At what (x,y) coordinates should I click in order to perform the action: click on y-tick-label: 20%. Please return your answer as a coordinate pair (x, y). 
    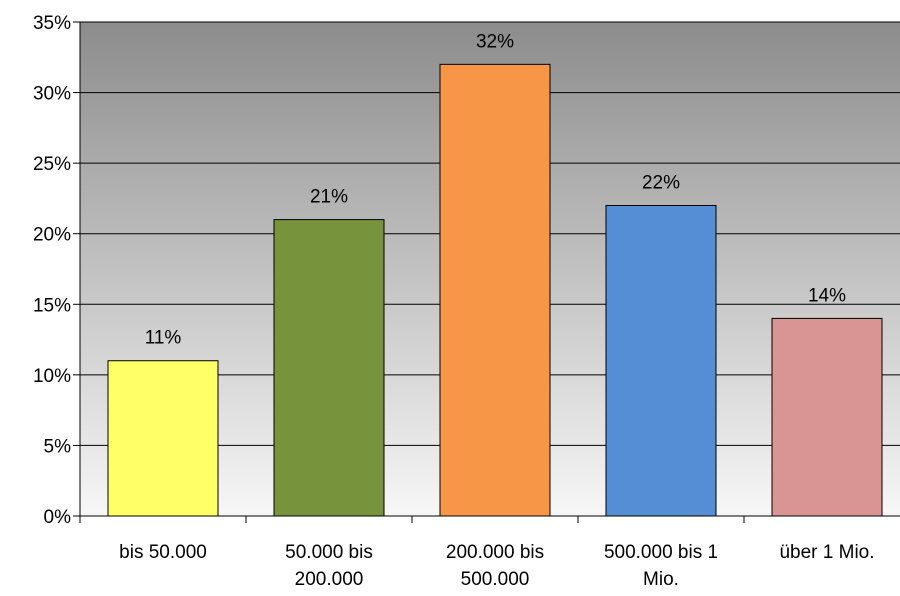
    Looking at the image, I should click on (52, 235).